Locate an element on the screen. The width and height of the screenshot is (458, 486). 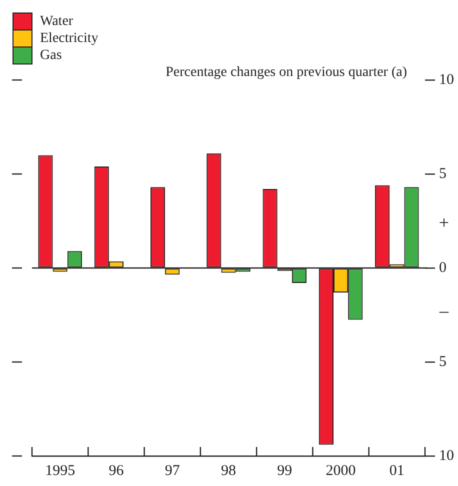
chart-title: Percentage changes on previous quarter (a) is located at coordinates (287, 72).